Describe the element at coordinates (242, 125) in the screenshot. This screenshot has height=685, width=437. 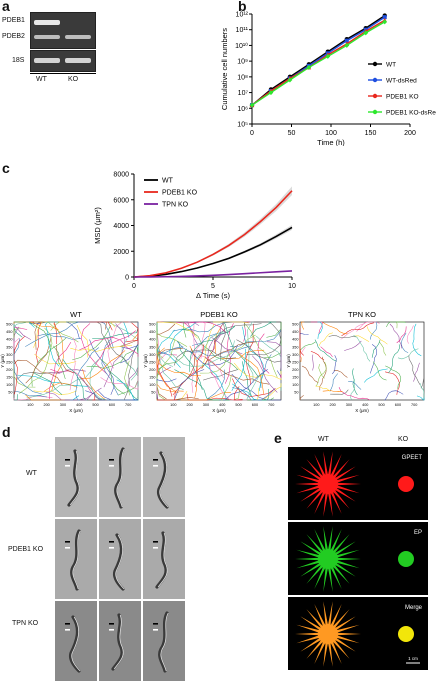
I see `y-tick-label: 10⁵` at that location.